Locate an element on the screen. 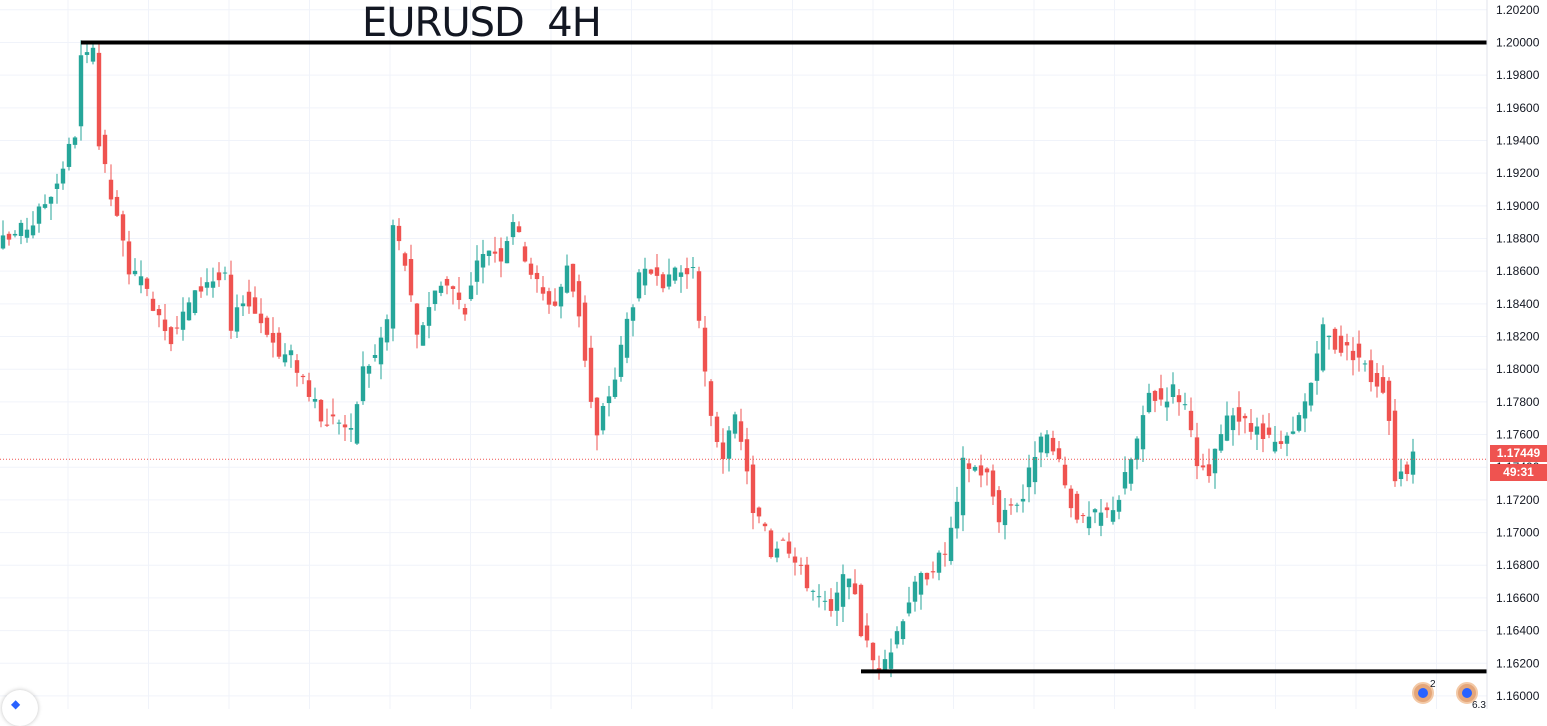 This screenshot has height=726, width=1547. price-tick-label: 1.16600 is located at coordinates (1518, 598).